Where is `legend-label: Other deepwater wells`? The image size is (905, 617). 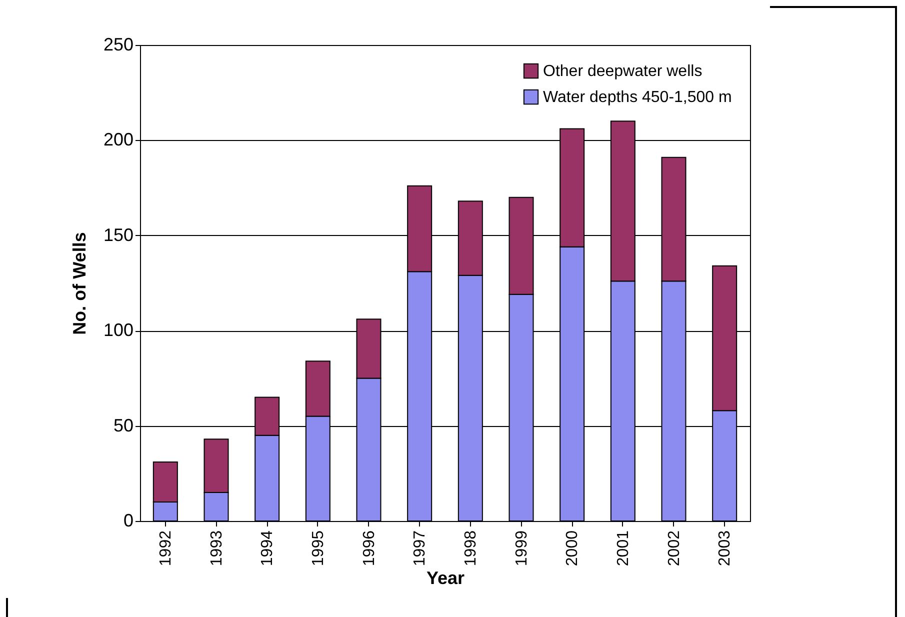 legend-label: Other deepwater wells is located at coordinates (622, 71).